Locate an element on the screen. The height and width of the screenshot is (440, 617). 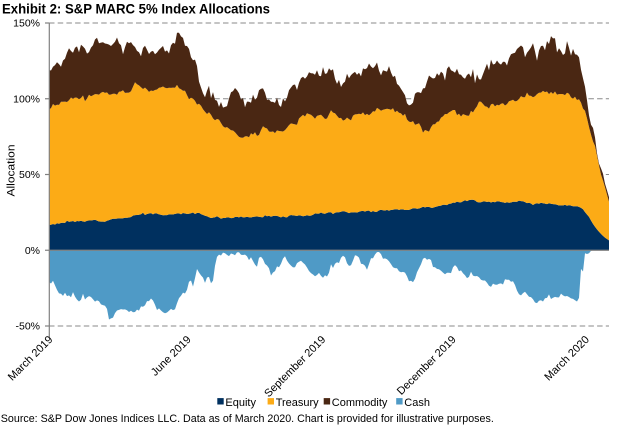
svg-text: September 2019 is located at coordinates (295, 367).